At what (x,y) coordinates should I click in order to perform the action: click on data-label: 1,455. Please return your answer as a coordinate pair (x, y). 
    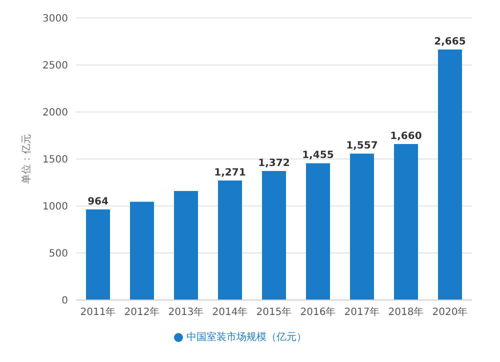
    Looking at the image, I should click on (318, 156).